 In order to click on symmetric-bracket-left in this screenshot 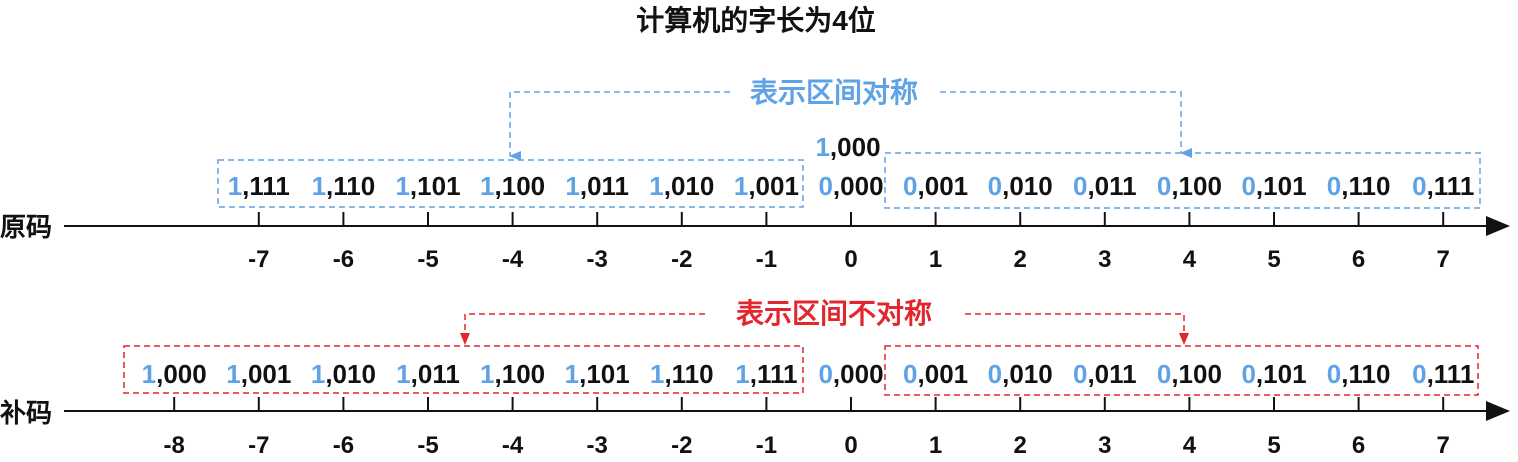, I will do `click(619, 126)`.